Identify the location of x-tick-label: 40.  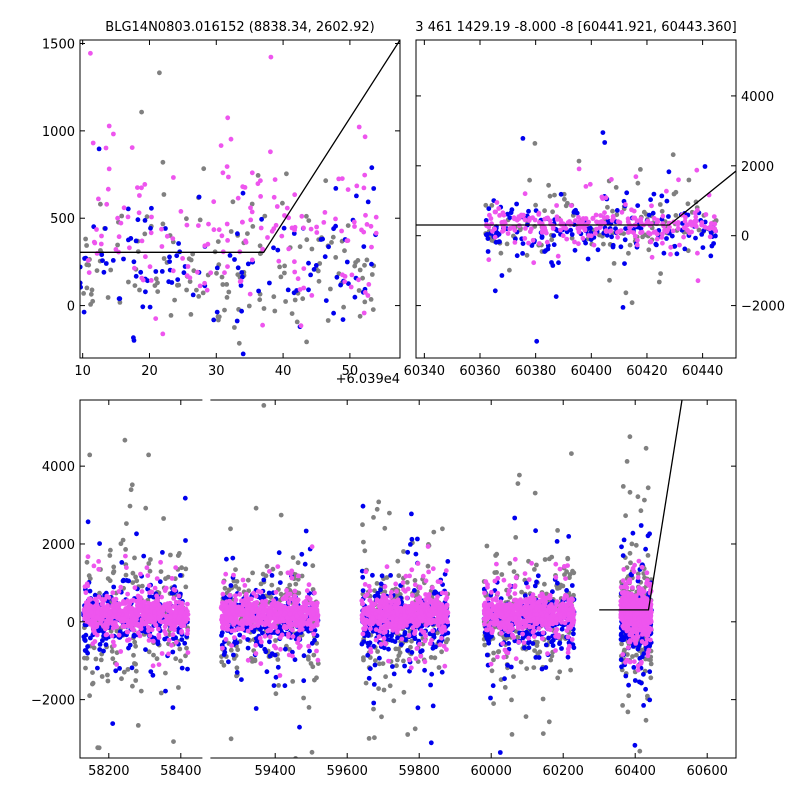
(283, 371).